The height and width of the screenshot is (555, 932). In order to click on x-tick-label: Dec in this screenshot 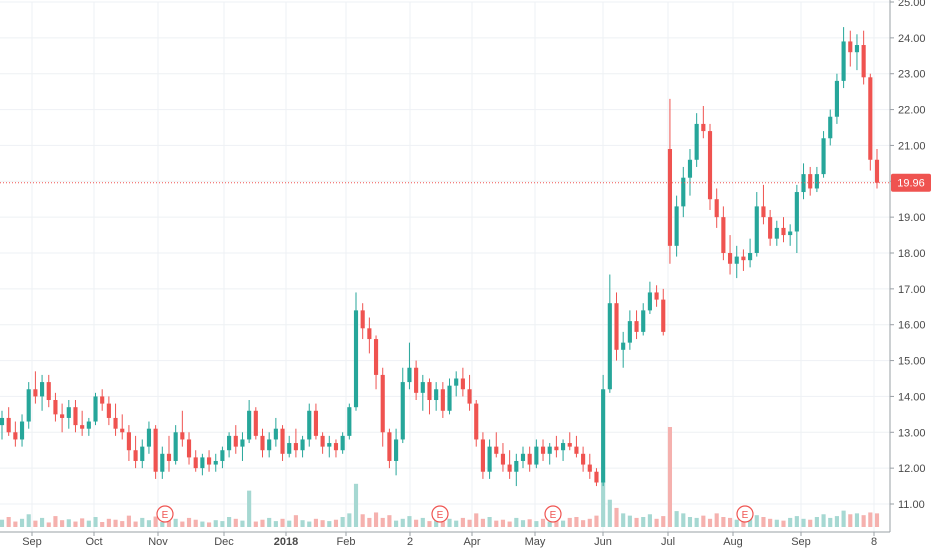, I will do `click(224, 542)`.